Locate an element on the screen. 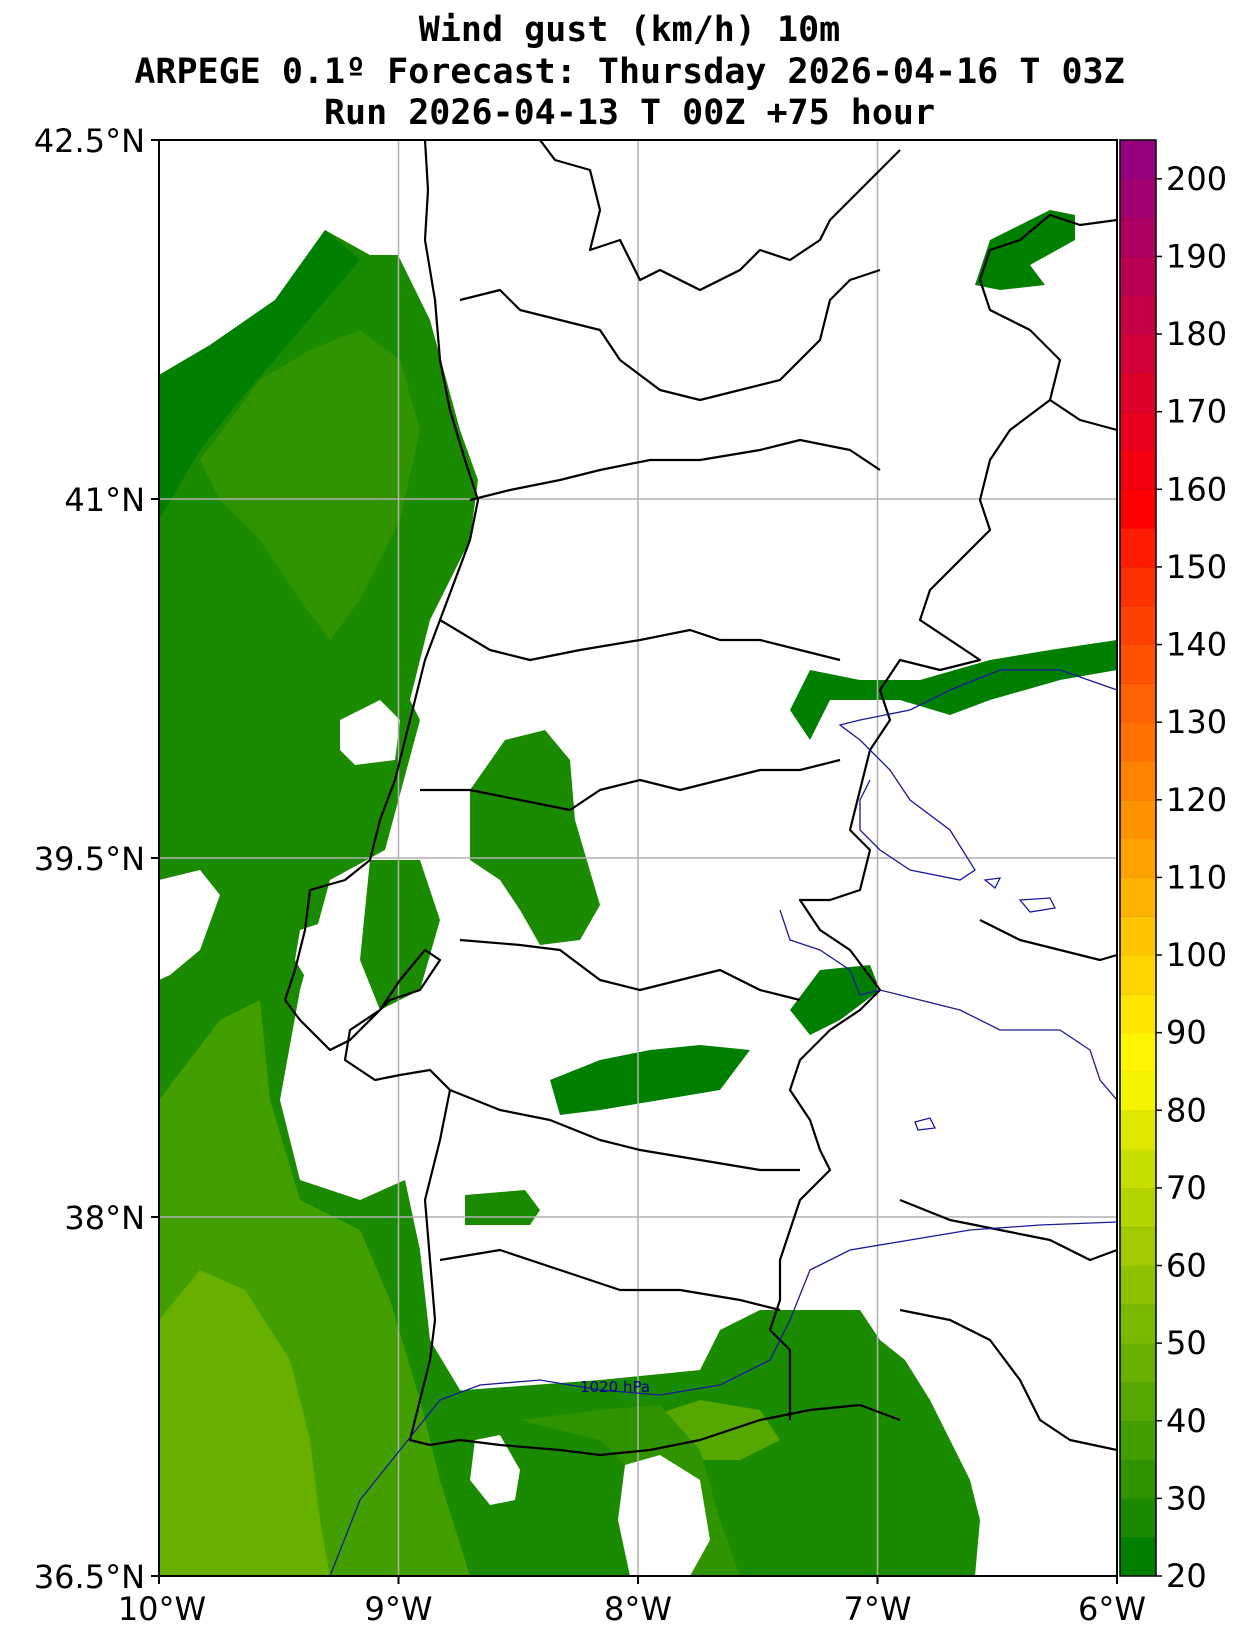 This screenshot has height=1646, width=1259. district-line-e is located at coordinates (630, 970).